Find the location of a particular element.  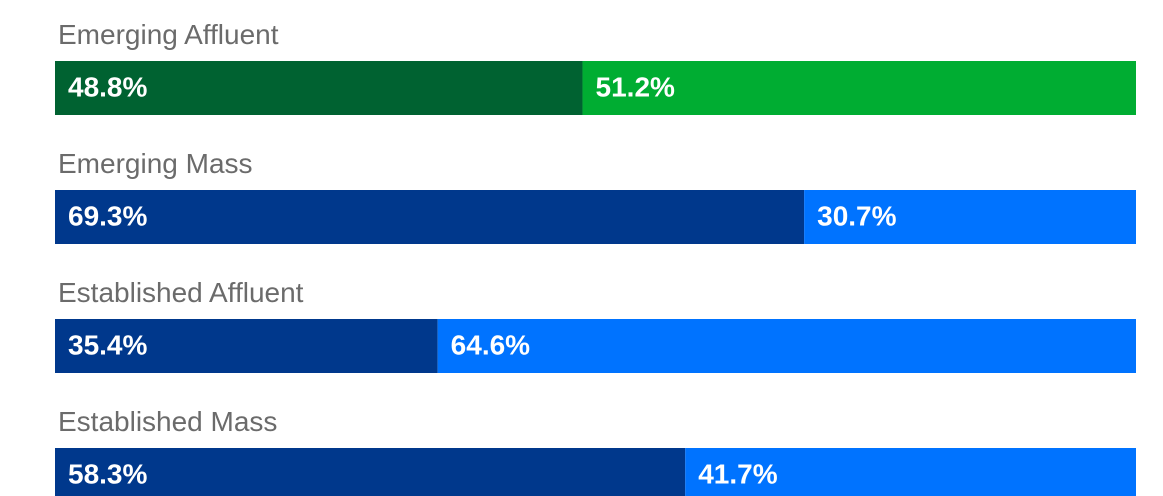

value-label: 48.8% is located at coordinates (107, 86).